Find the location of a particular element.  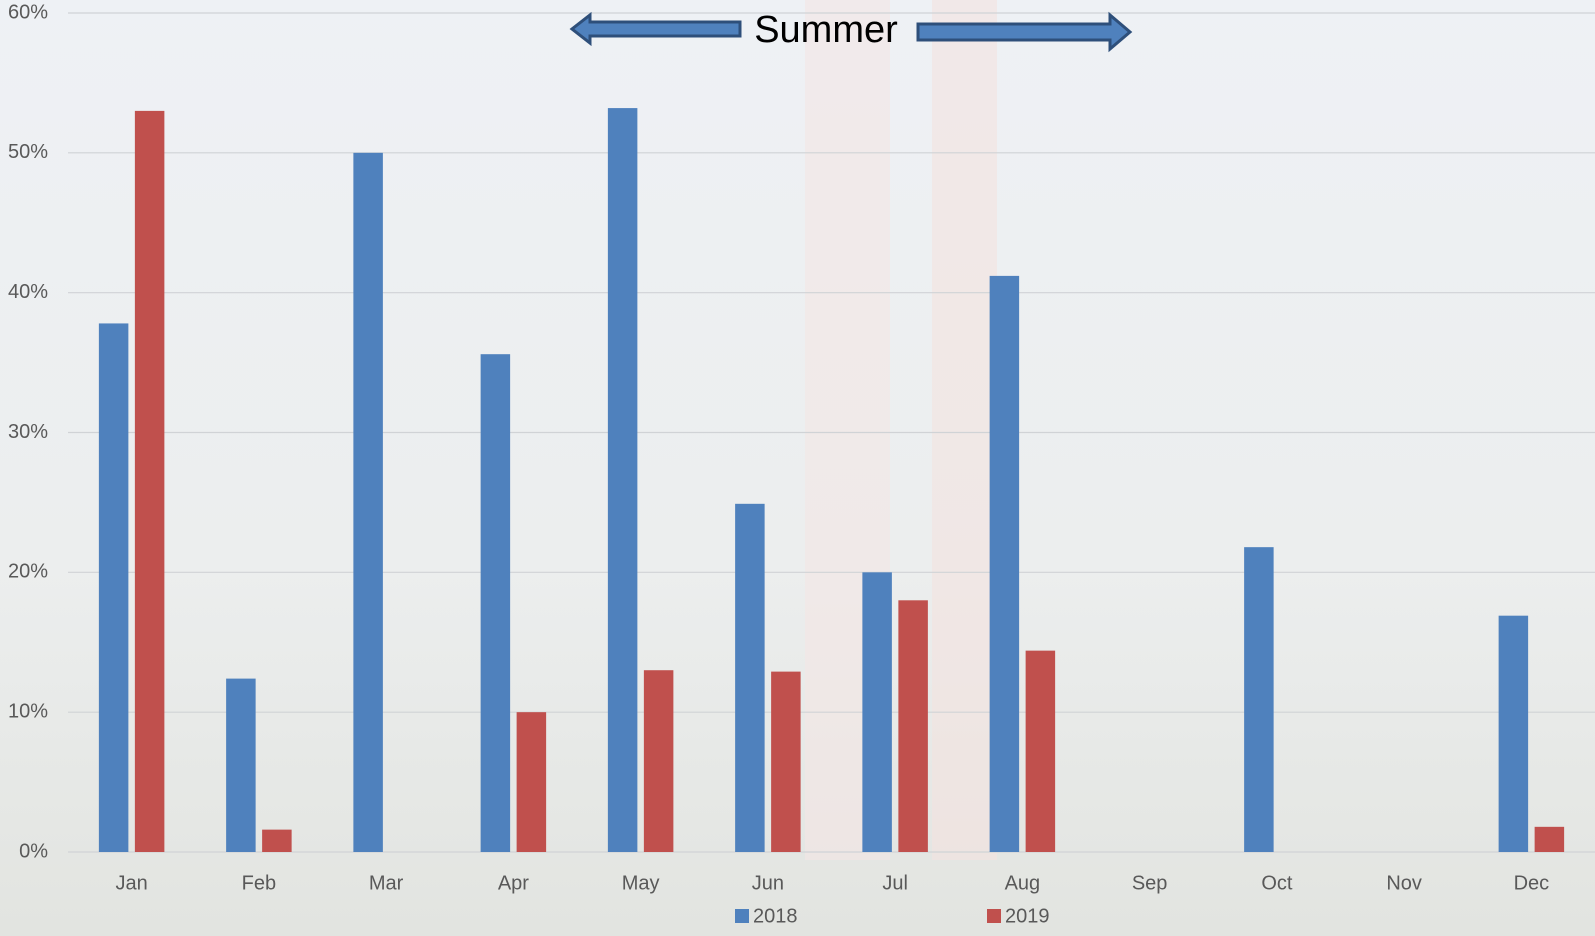

y-tick-label: 50% is located at coordinates (28, 152).